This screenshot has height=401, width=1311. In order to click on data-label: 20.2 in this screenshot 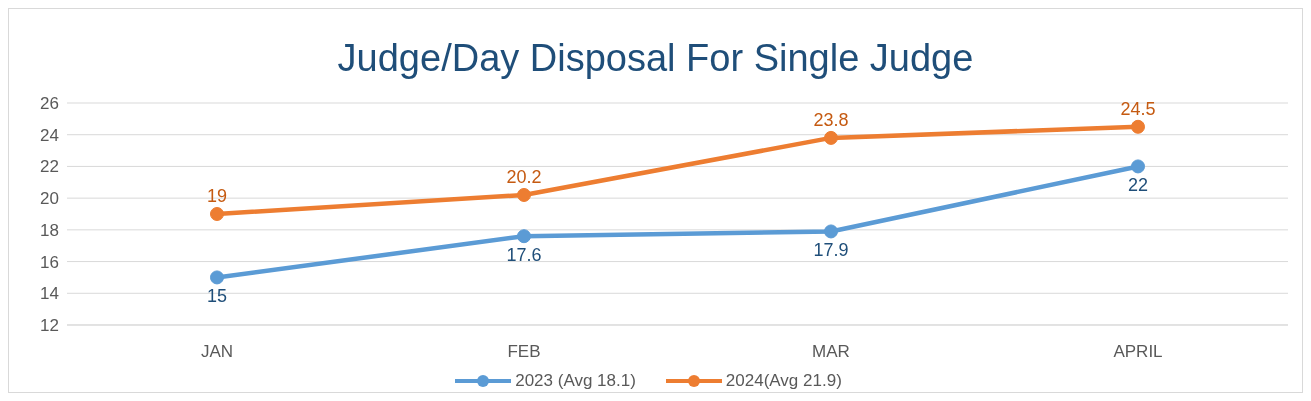, I will do `click(524, 176)`.